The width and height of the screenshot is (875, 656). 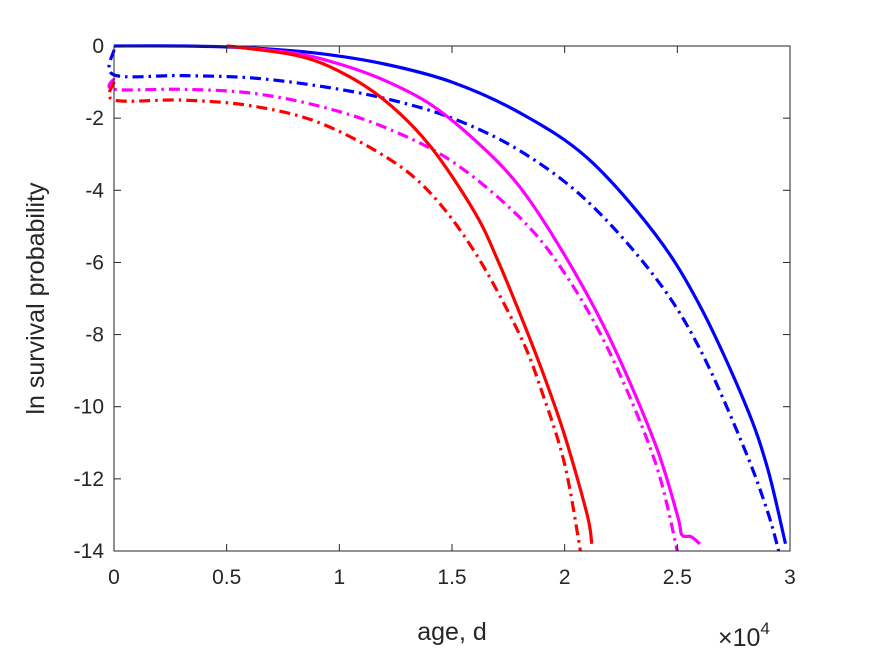 What do you see at coordinates (89, 407) in the screenshot?
I see `y-tick-label: -10` at bounding box center [89, 407].